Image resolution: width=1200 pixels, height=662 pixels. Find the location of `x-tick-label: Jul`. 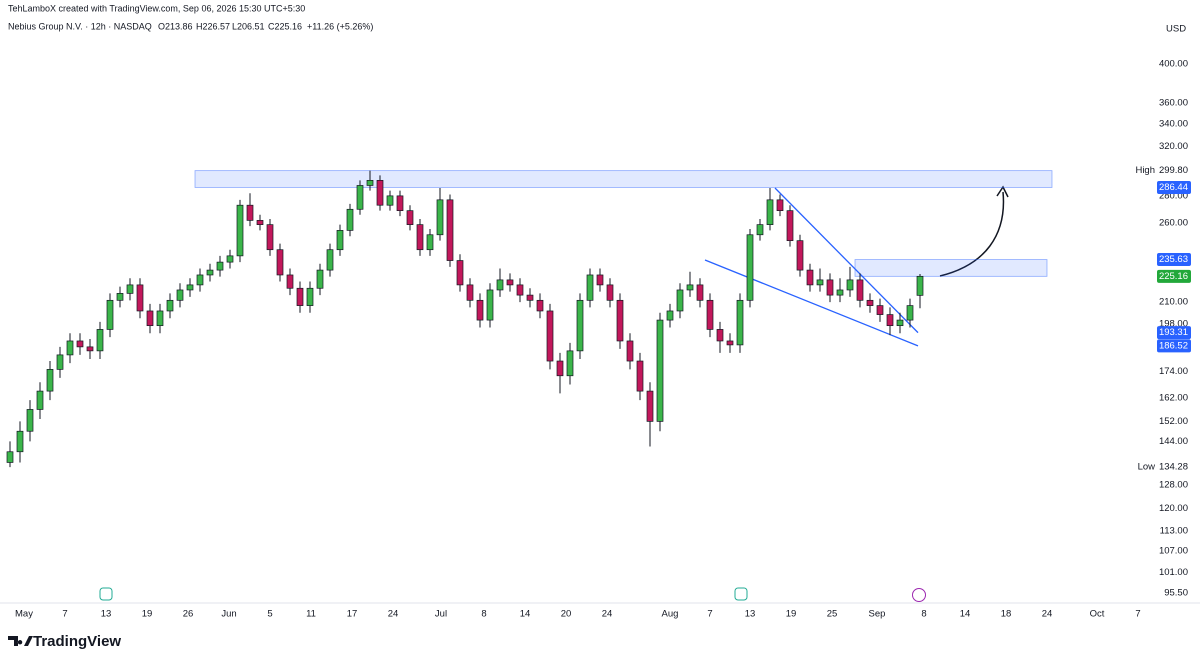

x-tick-label: Jul is located at coordinates (441, 614).